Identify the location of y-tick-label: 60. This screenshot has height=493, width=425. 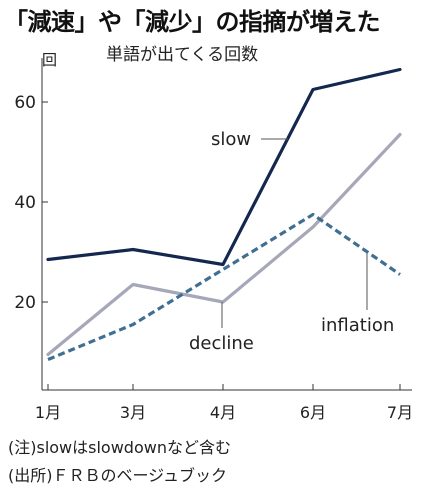
(25, 103).